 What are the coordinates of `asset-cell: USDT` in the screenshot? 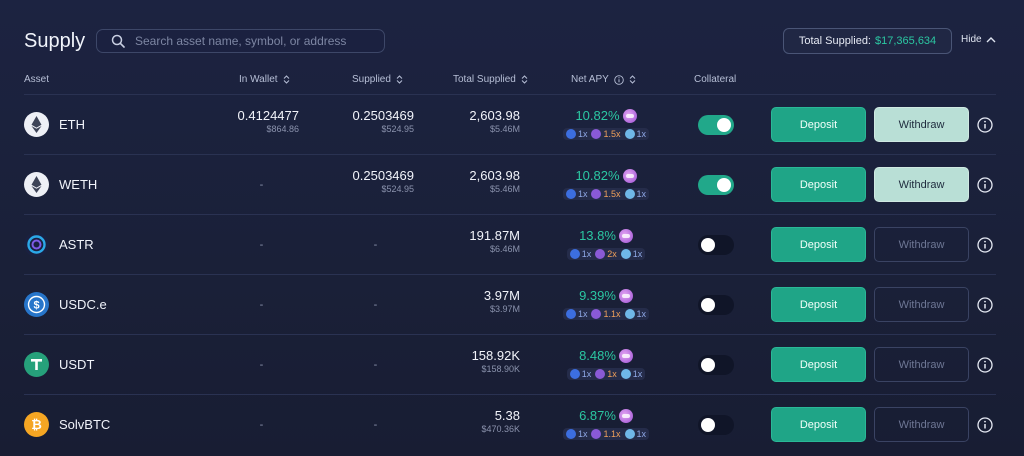 It's located at (59, 364).